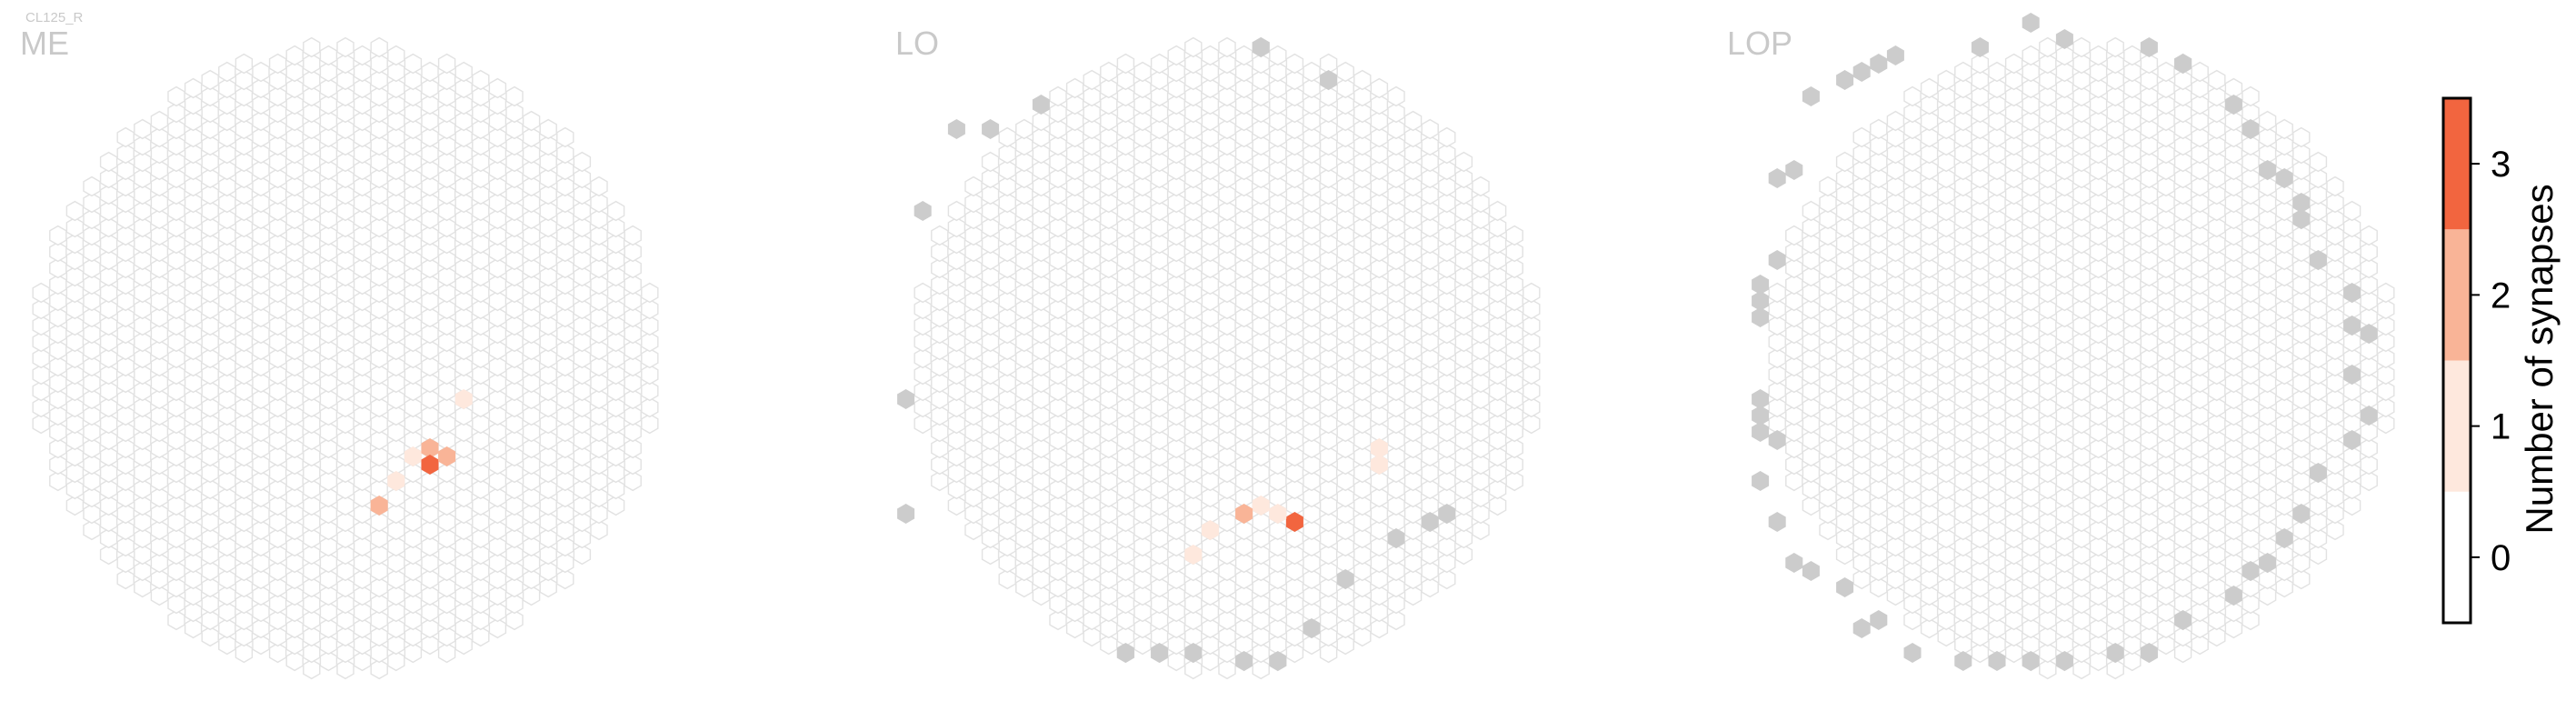 The width and height of the screenshot is (2576, 721). Describe the element at coordinates (2491, 361) in the screenshot. I see `colorbar-ticks: 0 1 2 3` at that location.